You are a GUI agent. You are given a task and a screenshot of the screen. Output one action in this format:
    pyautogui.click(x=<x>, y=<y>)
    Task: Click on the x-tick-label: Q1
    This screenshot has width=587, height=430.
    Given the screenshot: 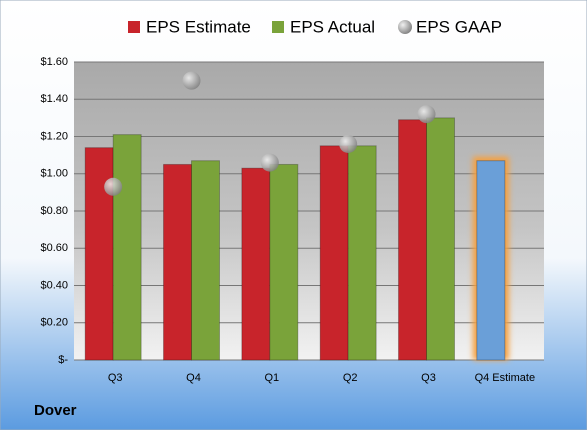 What is the action you would take?
    pyautogui.click(x=271, y=378)
    